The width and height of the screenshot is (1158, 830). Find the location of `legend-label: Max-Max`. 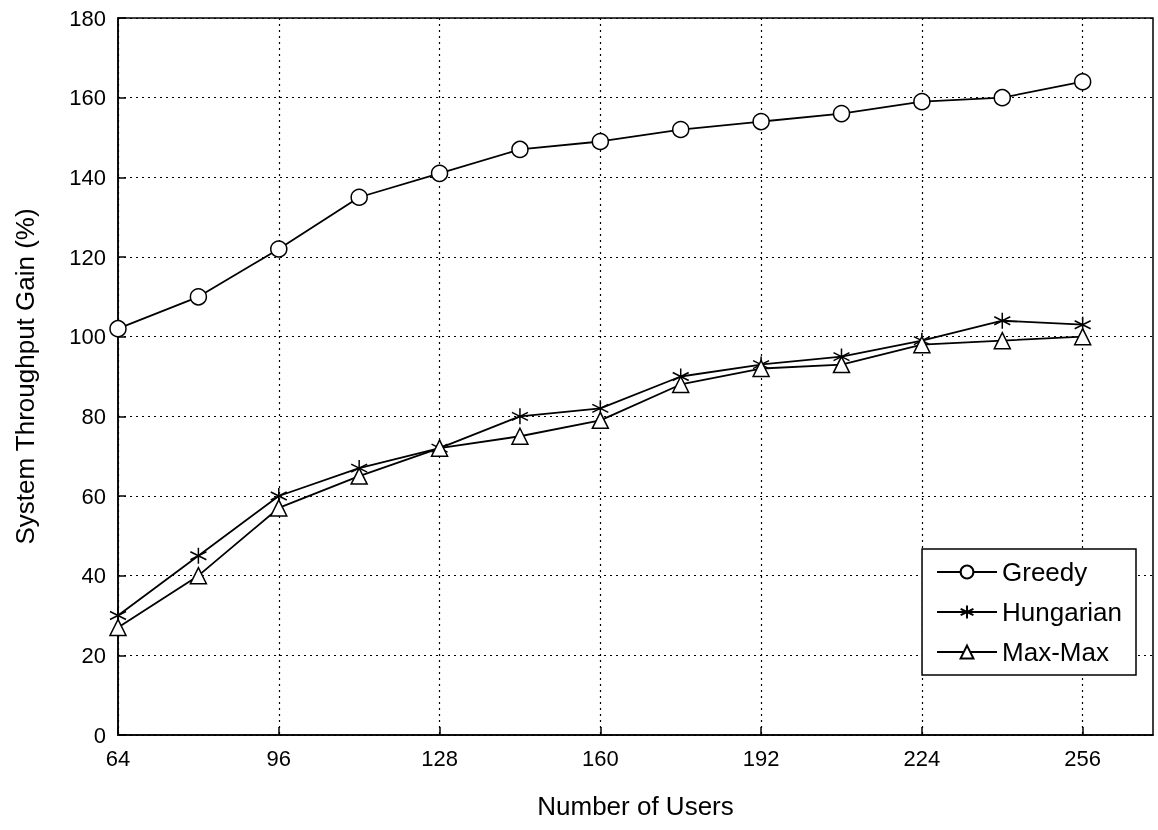

legend-label: Max-Max is located at coordinates (1055, 652).